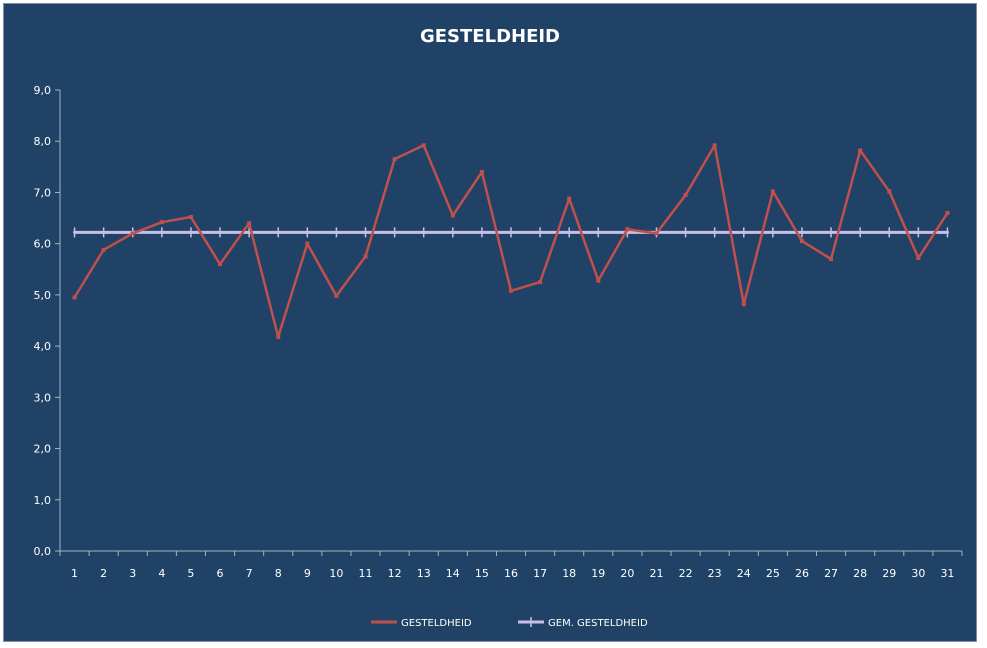 Image resolution: width=987 pixels, height=648 pixels. Describe the element at coordinates (744, 573) in the screenshot. I see `x-tick-label: 24` at that location.